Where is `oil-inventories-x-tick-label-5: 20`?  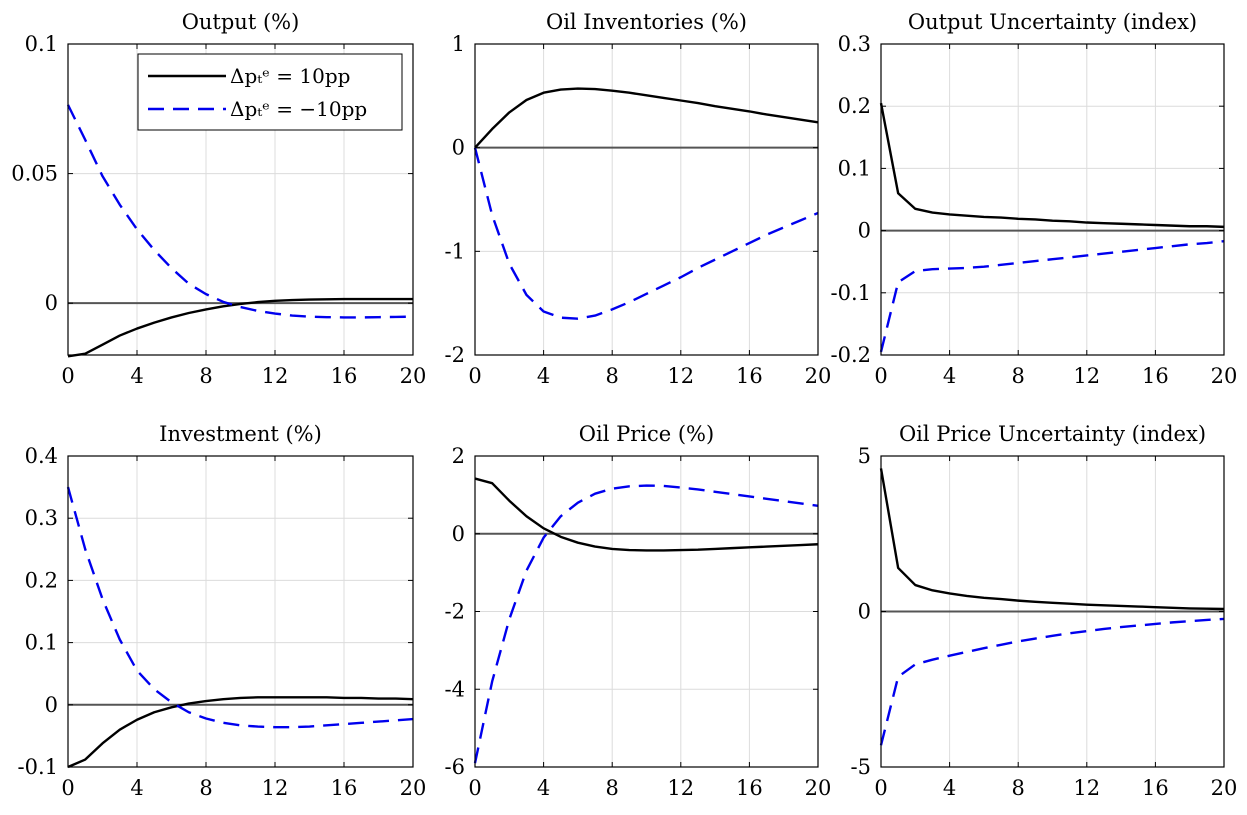
oil-inventories-x-tick-label-5: 20 is located at coordinates (818, 376).